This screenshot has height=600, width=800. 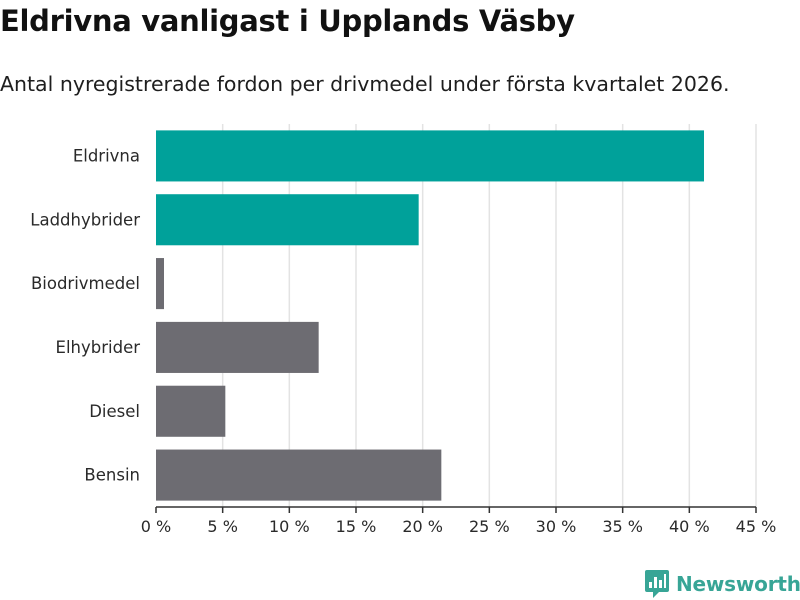 What do you see at coordinates (657, 584) in the screenshot?
I see `newsworthy-logo-icon` at bounding box center [657, 584].